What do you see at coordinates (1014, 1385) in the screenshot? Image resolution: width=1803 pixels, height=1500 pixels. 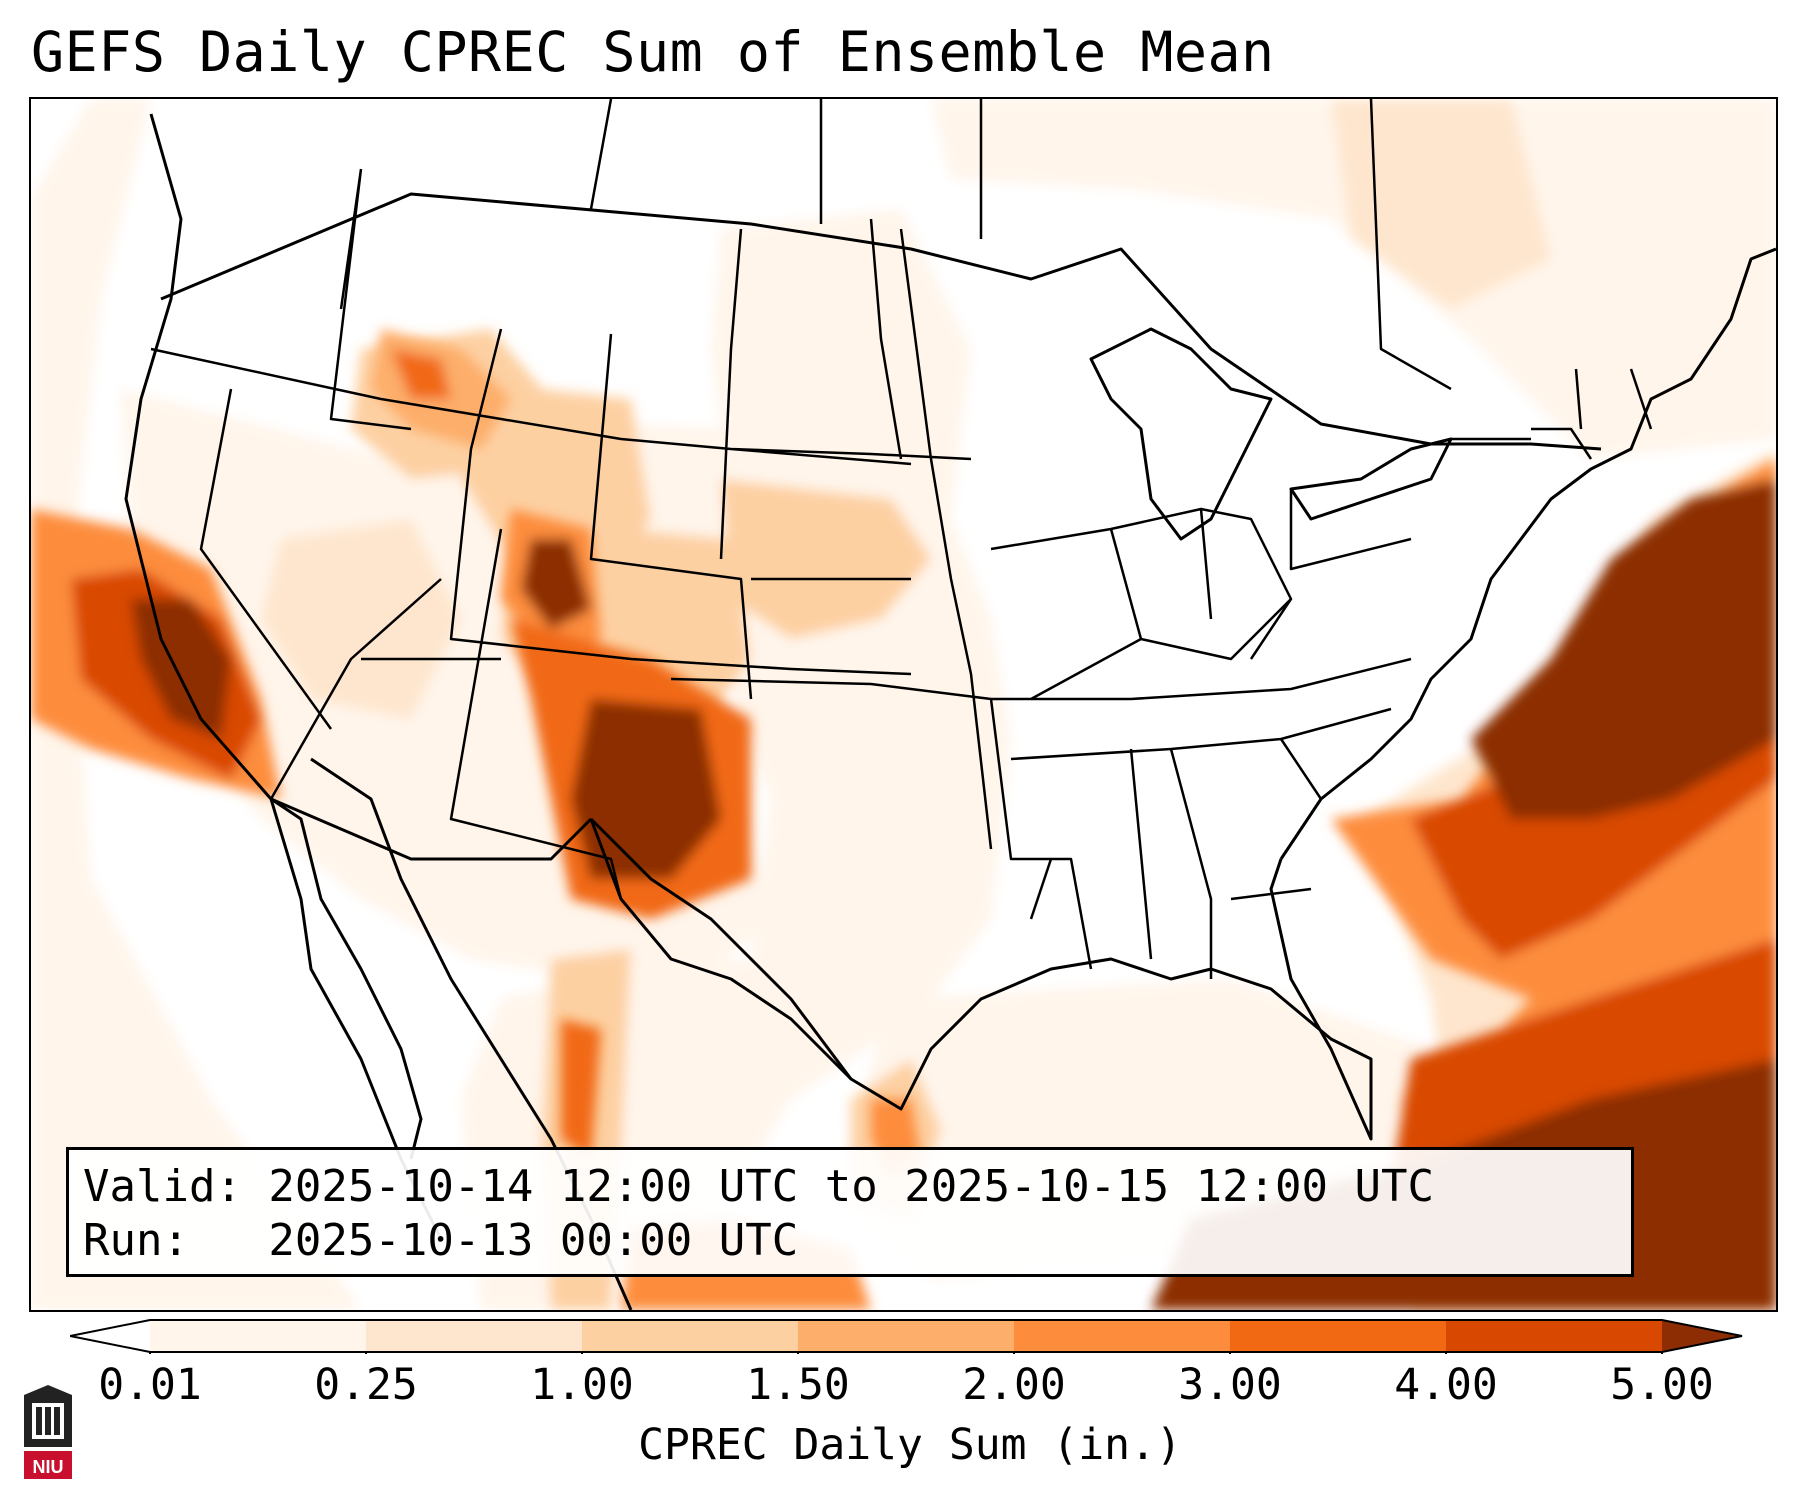 I see `colorbar-tick-label: 2.00` at bounding box center [1014, 1385].